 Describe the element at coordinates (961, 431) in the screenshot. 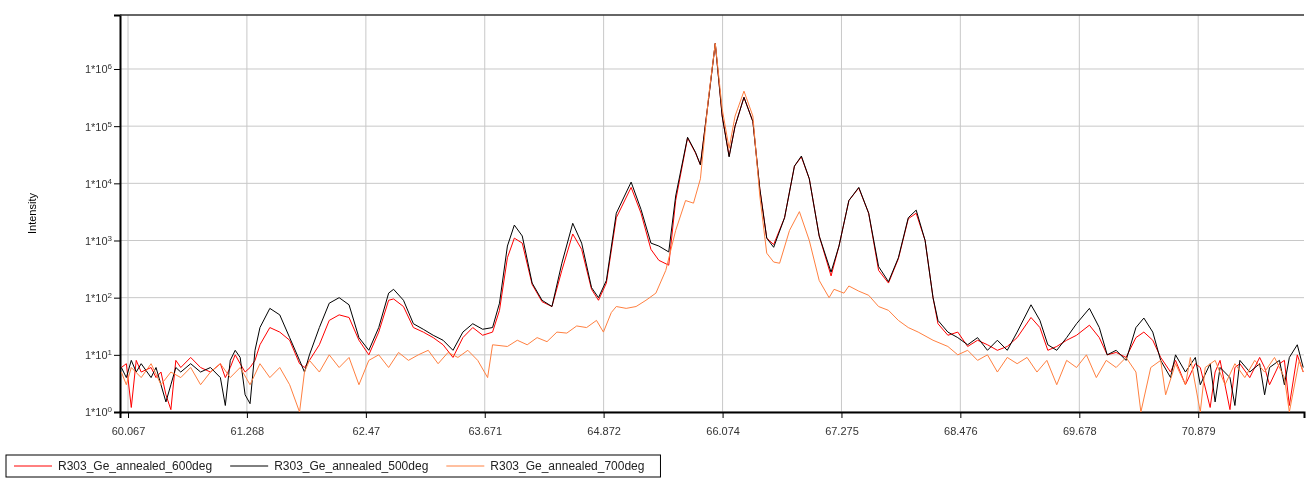

I see `x-tick-label: 68.476` at that location.